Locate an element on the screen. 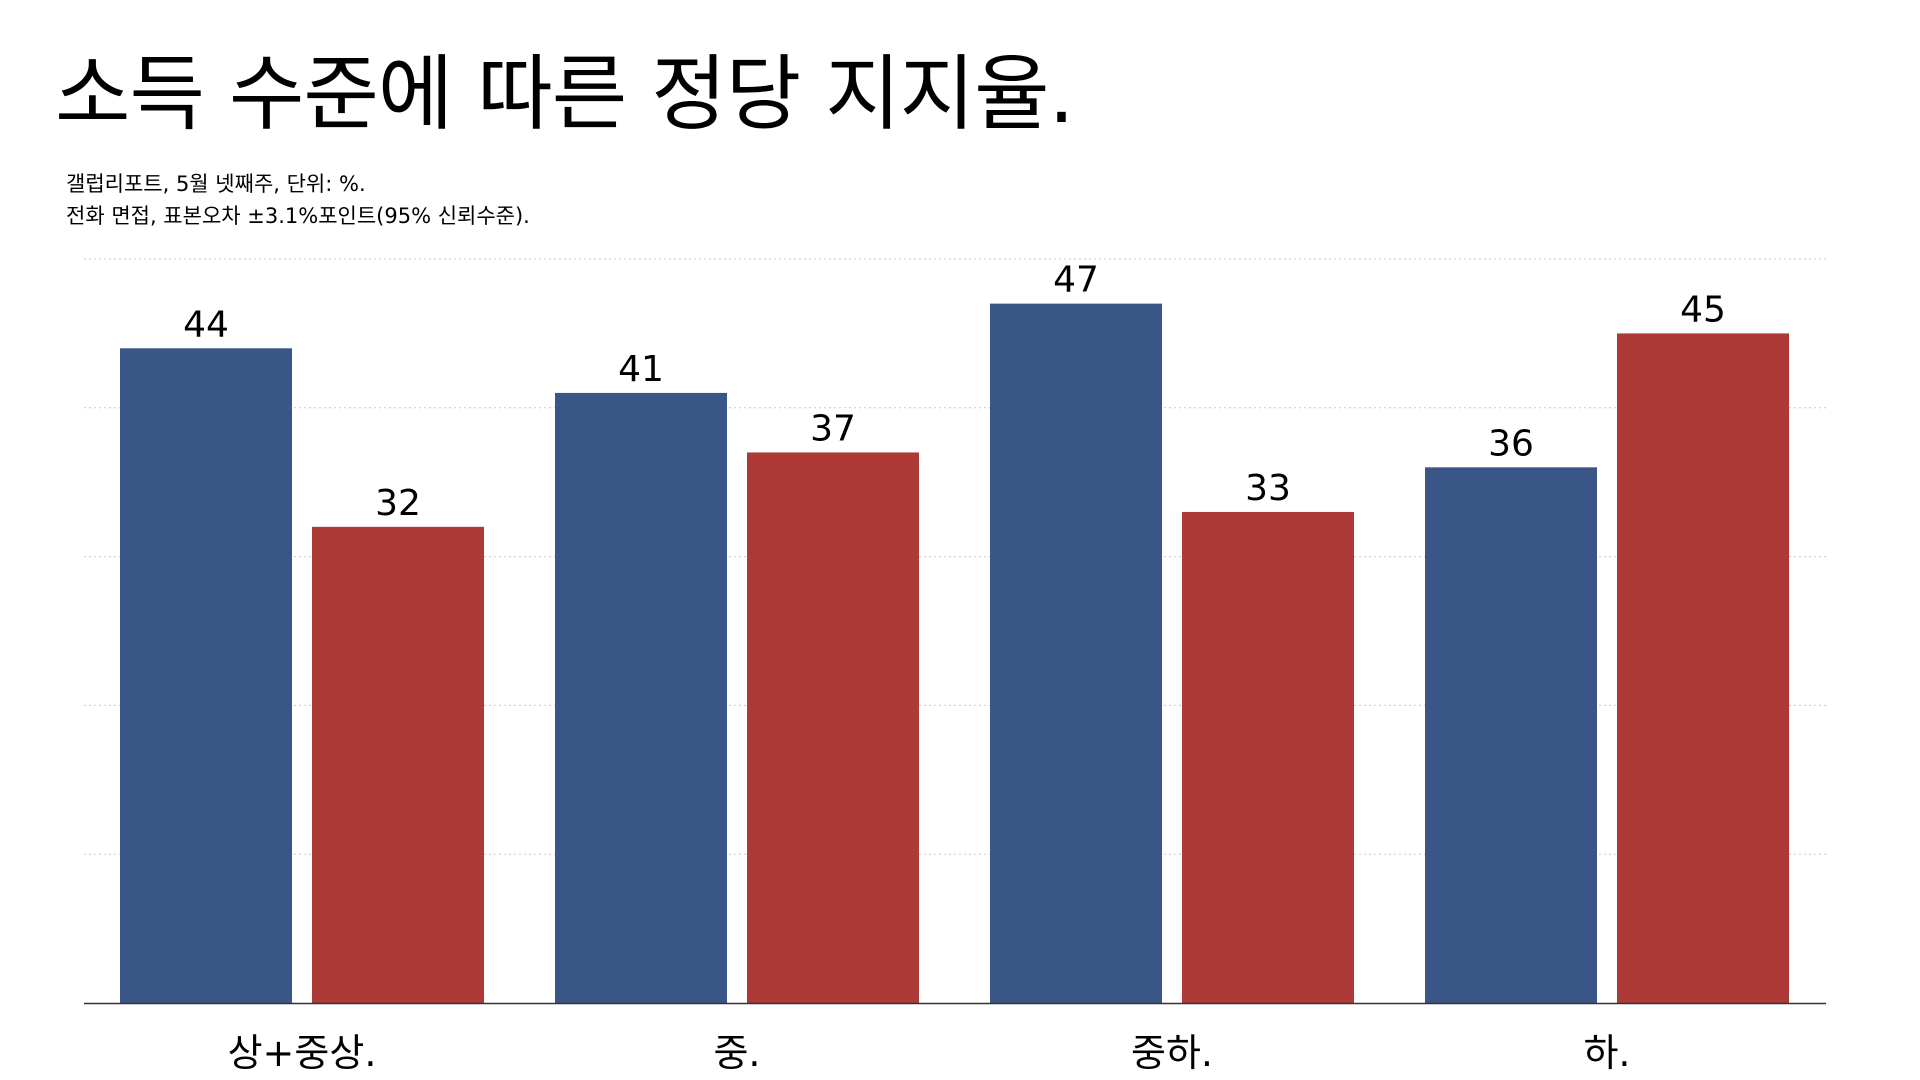  data-label-series2-1: 32 is located at coordinates (398, 503).